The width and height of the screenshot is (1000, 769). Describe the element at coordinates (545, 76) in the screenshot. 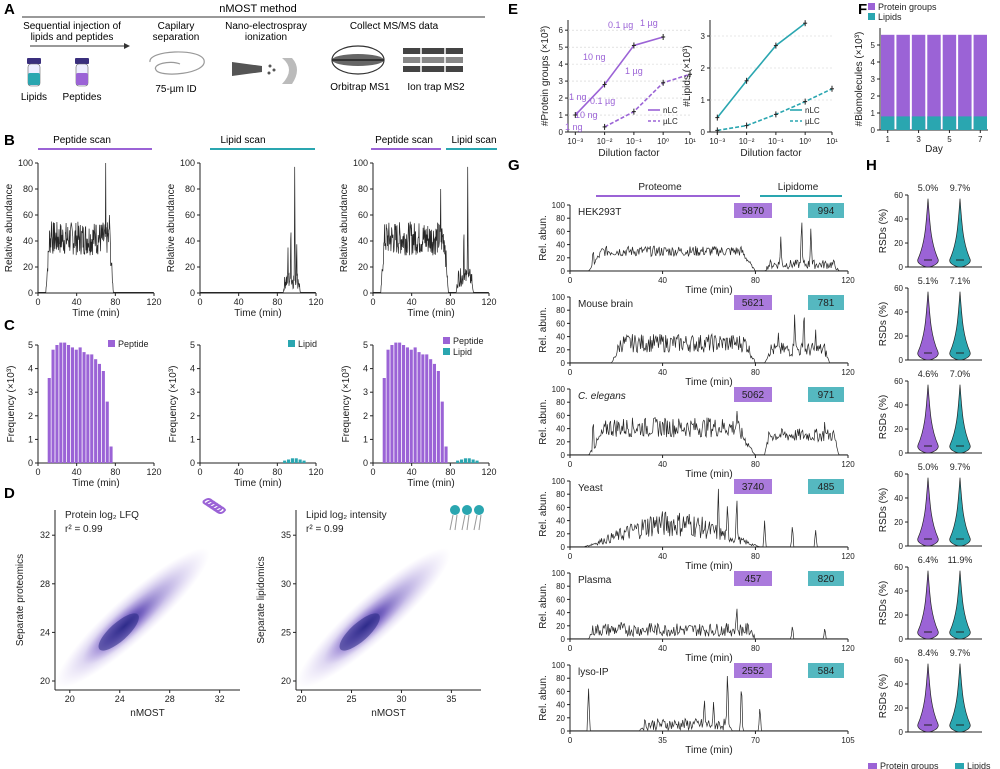

I see `y-axis-label: #Protein groups (×10³)` at that location.